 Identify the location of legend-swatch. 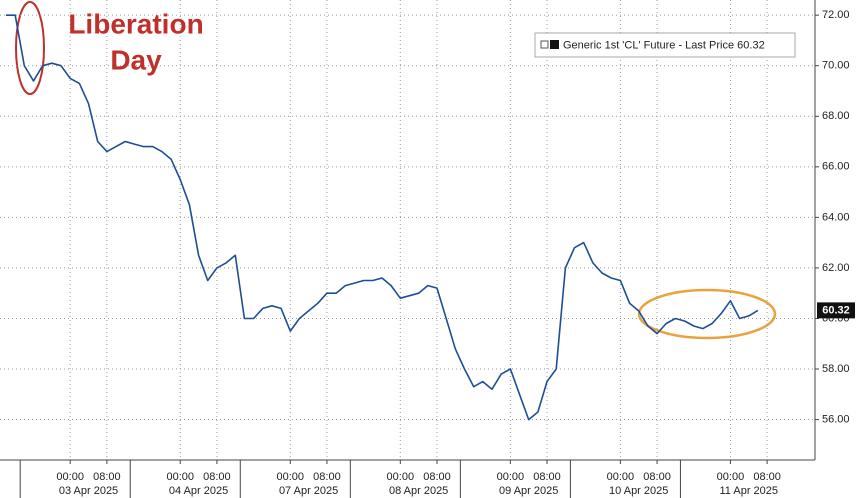
(554, 44).